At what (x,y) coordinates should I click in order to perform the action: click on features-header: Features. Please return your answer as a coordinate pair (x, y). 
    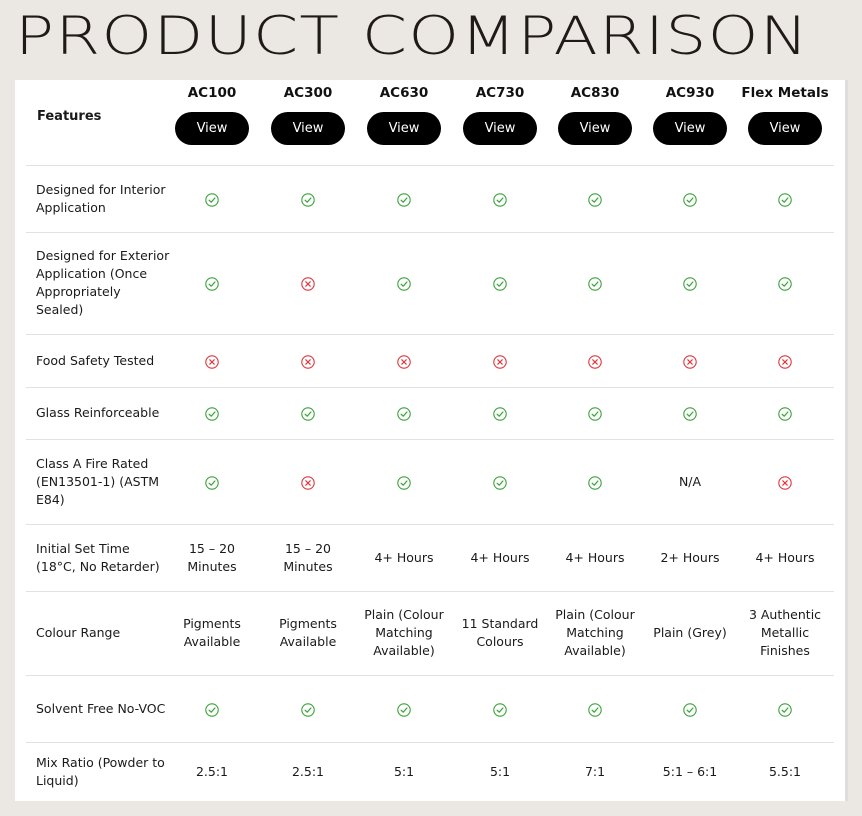
    Looking at the image, I should click on (69, 116).